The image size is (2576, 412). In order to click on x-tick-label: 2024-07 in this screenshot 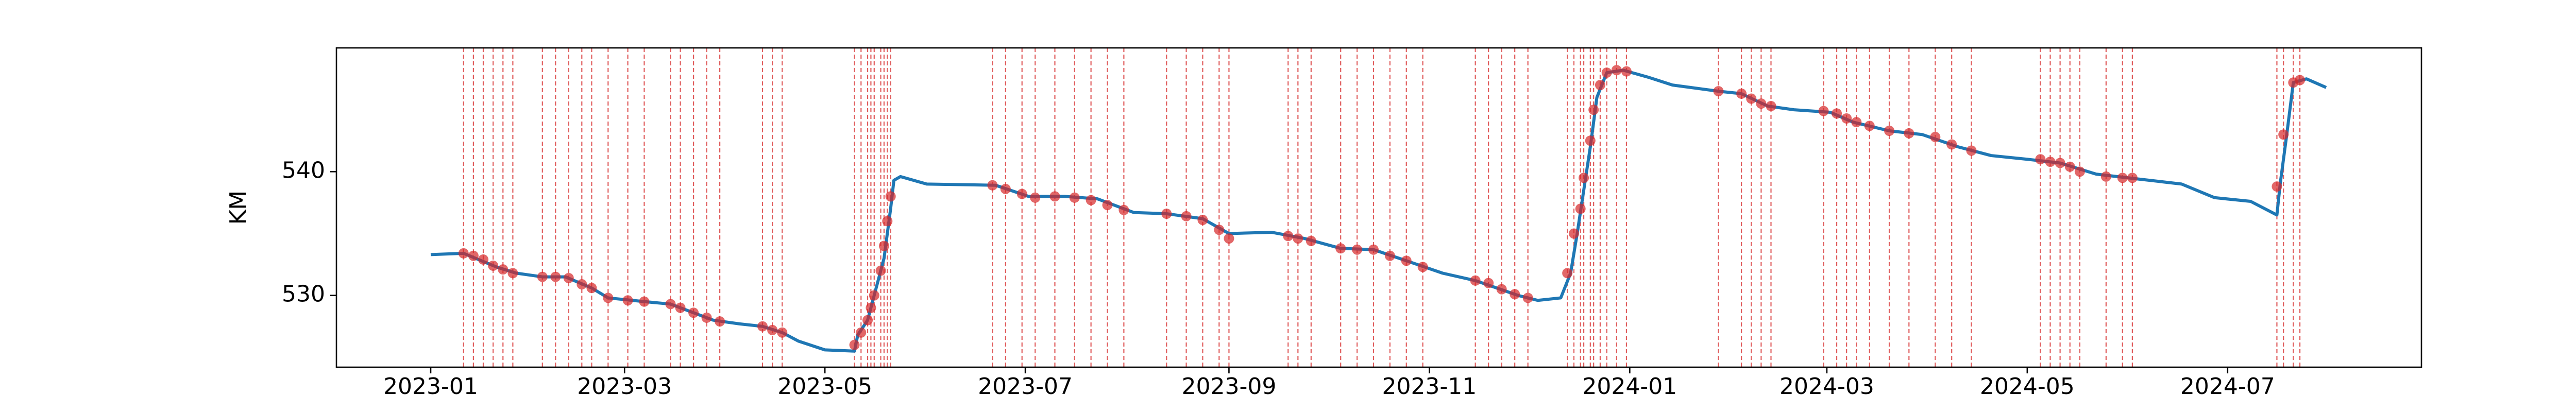, I will do `click(2227, 386)`.